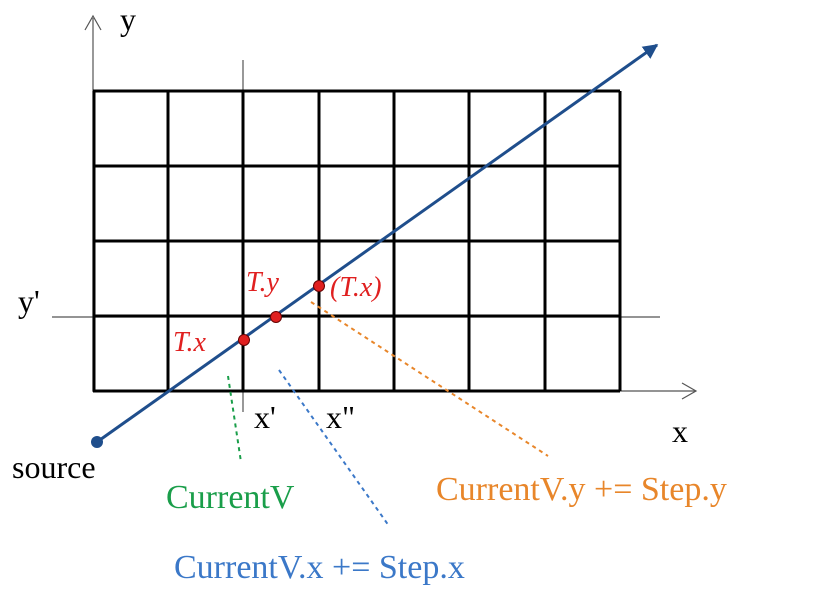  What do you see at coordinates (189, 342) in the screenshot?
I see `tx-label: T.x` at bounding box center [189, 342].